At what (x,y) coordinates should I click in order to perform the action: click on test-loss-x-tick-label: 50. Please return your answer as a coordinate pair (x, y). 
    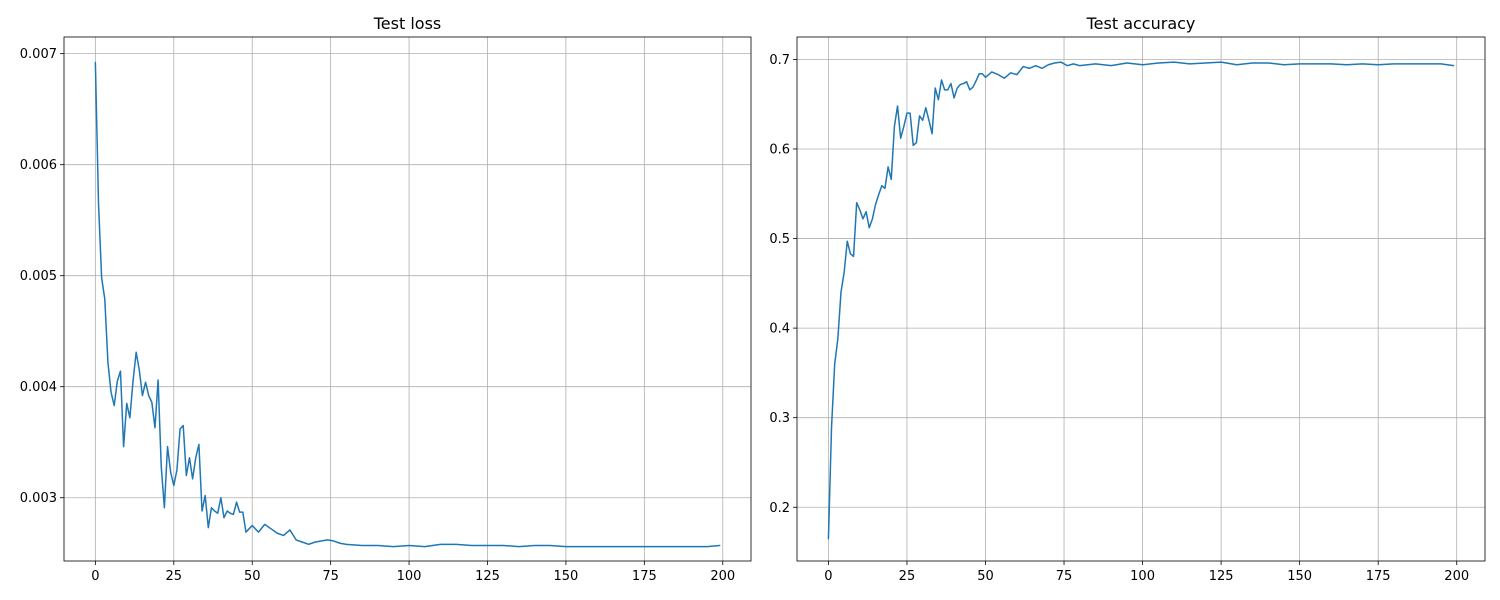
    Looking at the image, I should click on (252, 576).